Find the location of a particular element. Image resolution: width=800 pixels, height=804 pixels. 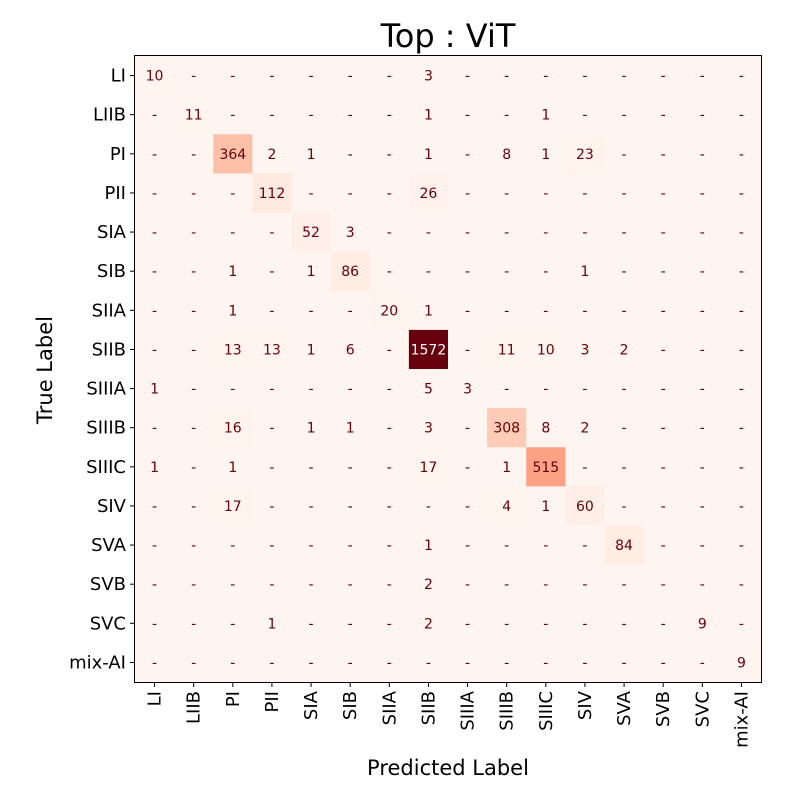

cell-value-label: 11 is located at coordinates (194, 116).